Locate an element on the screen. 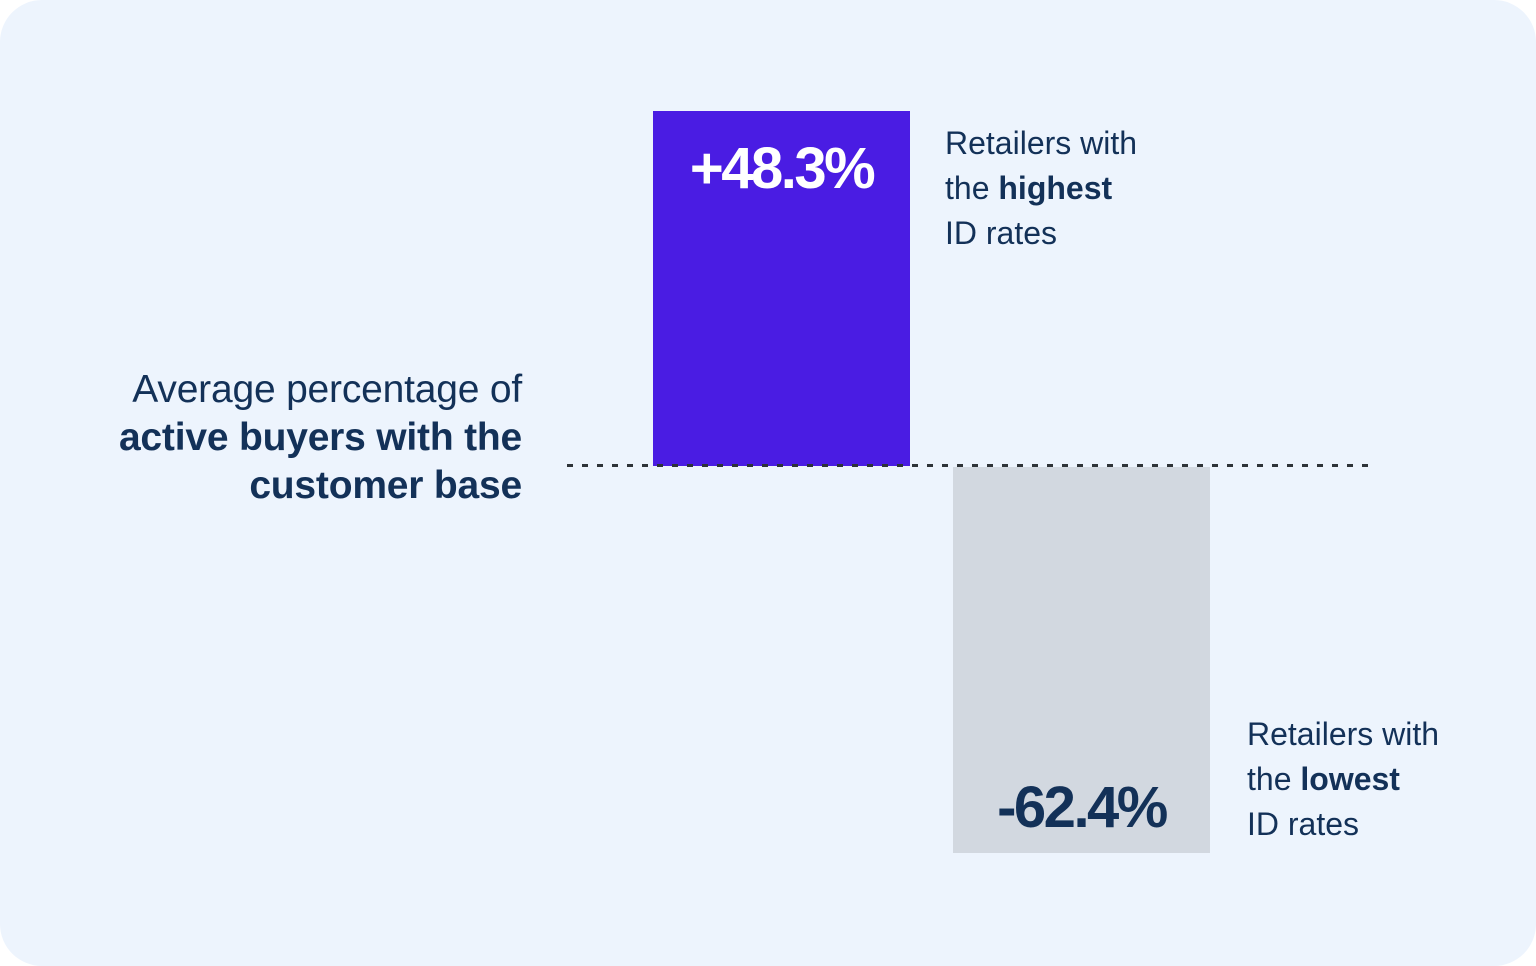 This screenshot has width=1536, height=966. annotation-highest-emphasis: highest is located at coordinates (1055, 188).